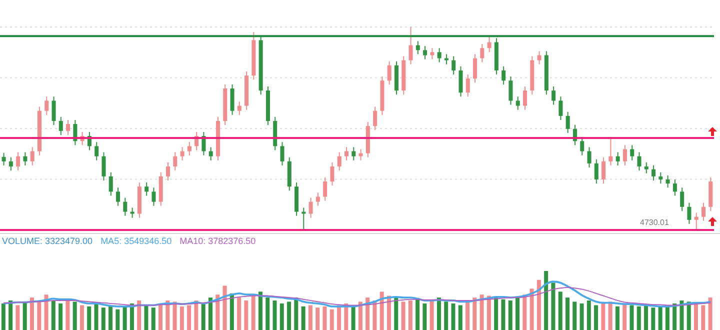 The width and height of the screenshot is (720, 330). Describe the element at coordinates (218, 241) in the screenshot. I see `text: MA10: 3782376.50` at that location.